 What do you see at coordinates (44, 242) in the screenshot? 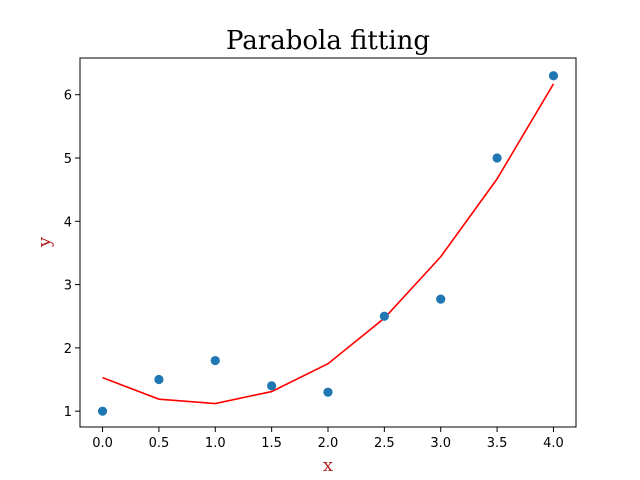
I see `y-axis-label: y` at bounding box center [44, 242].